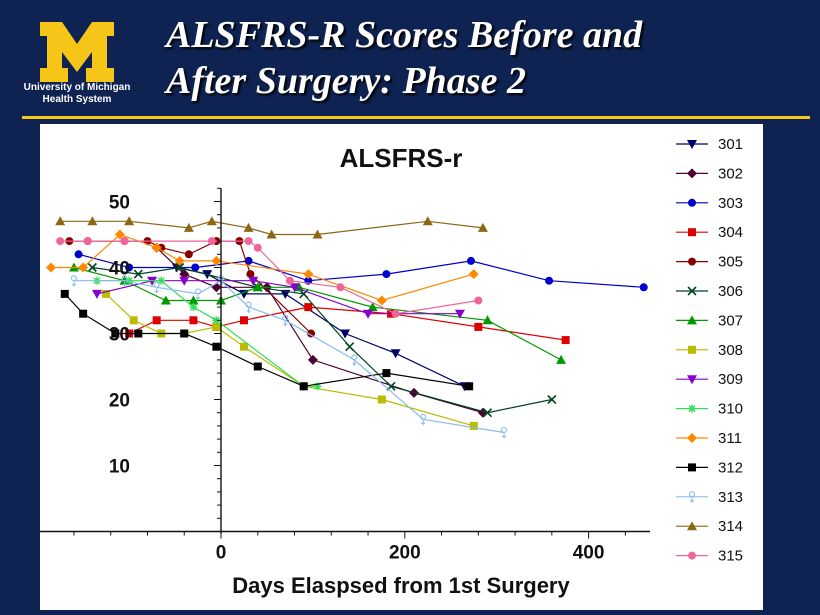 The height and width of the screenshot is (615, 820). What do you see at coordinates (404, 35) in the screenshot?
I see `slide-title-line1: ALSFRS-R Scores Before and` at bounding box center [404, 35].